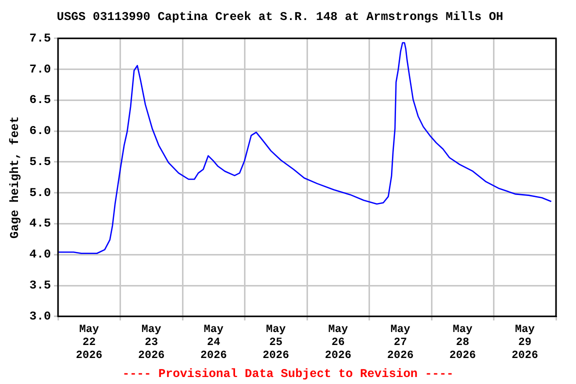 This screenshot has width=576, height=384. Describe the element at coordinates (40, 193) in the screenshot. I see `y-tick-label: 5.0` at that location.